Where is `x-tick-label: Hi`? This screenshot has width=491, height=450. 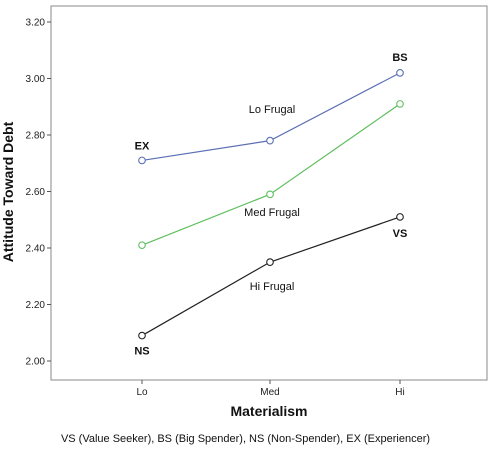 x-tick-label: Hi is located at coordinates (399, 392).